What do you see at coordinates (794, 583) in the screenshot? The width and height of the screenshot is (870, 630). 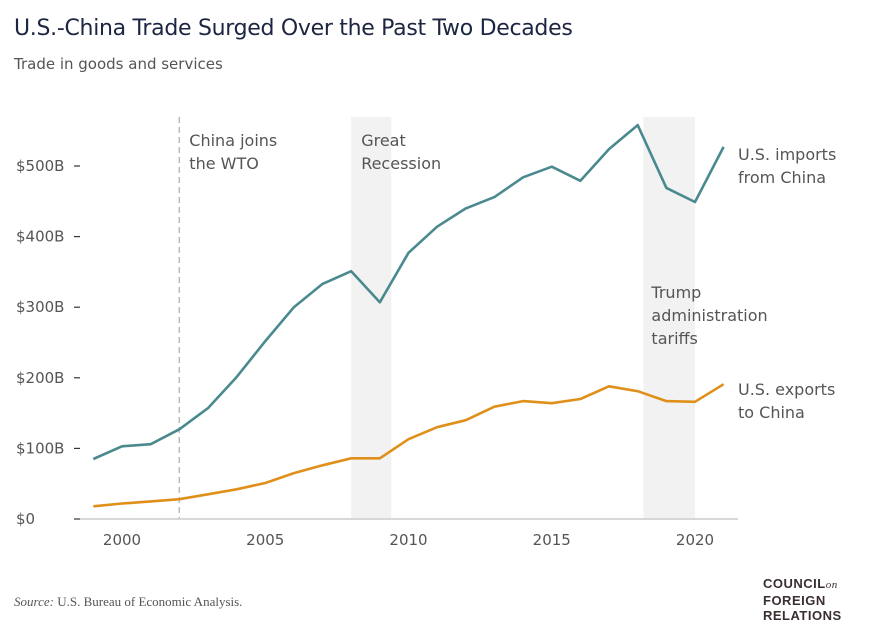 I see `logo-line: COUNCIL` at bounding box center [794, 583].